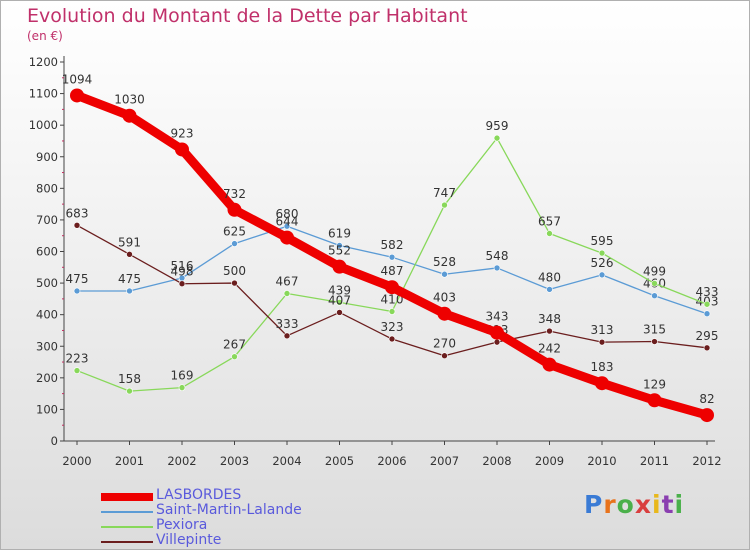 The width and height of the screenshot is (750, 550). What do you see at coordinates (706, 399) in the screenshot?
I see `data-label: 82` at bounding box center [706, 399].